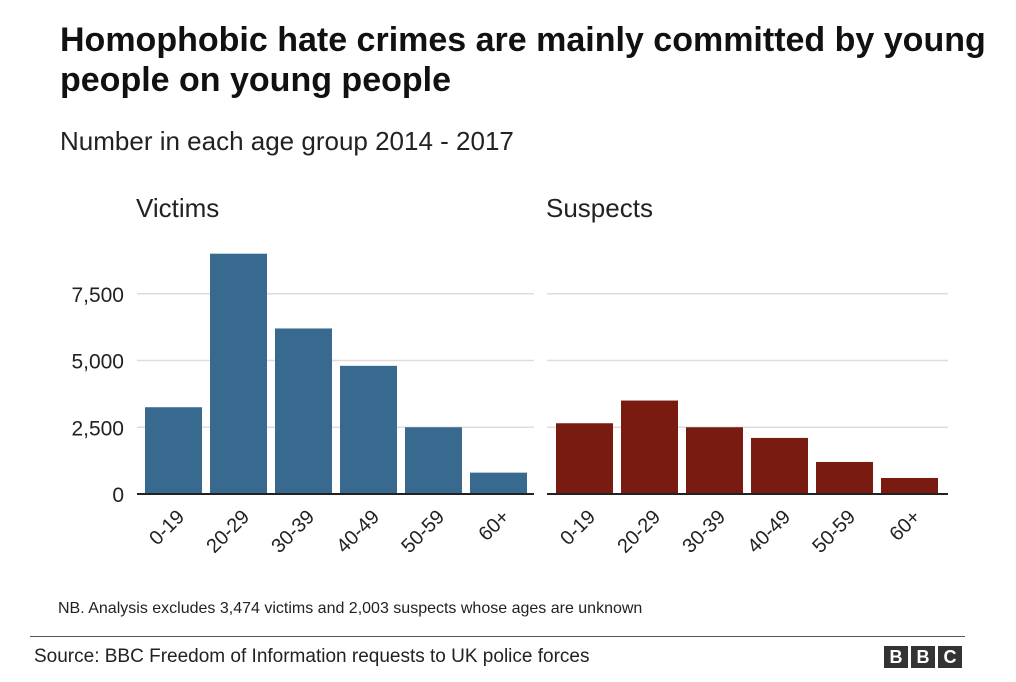 Image resolution: width=1016 pixels, height=682 pixels. I want to click on y-tick-label: 5,000, so click(97, 362).